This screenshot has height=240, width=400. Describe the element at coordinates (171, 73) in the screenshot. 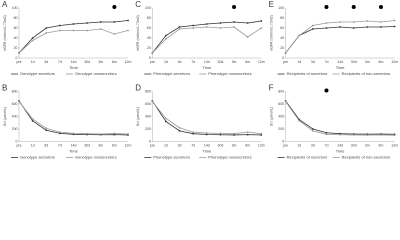

I see `legend-label: Phenotype secretors` at that location.